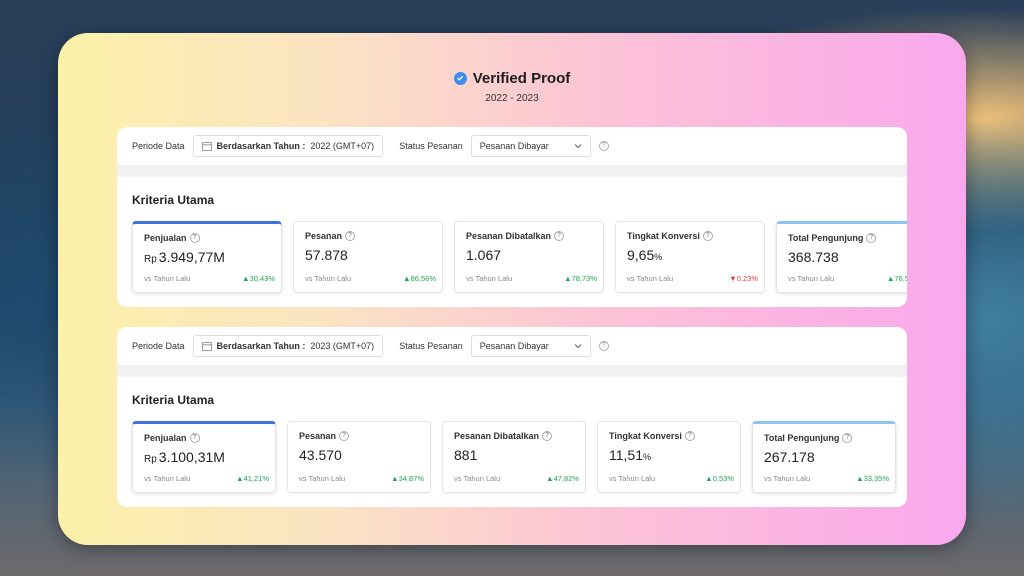  What do you see at coordinates (258, 278) in the screenshot?
I see `delta-badge: ▲30,43%` at bounding box center [258, 278].